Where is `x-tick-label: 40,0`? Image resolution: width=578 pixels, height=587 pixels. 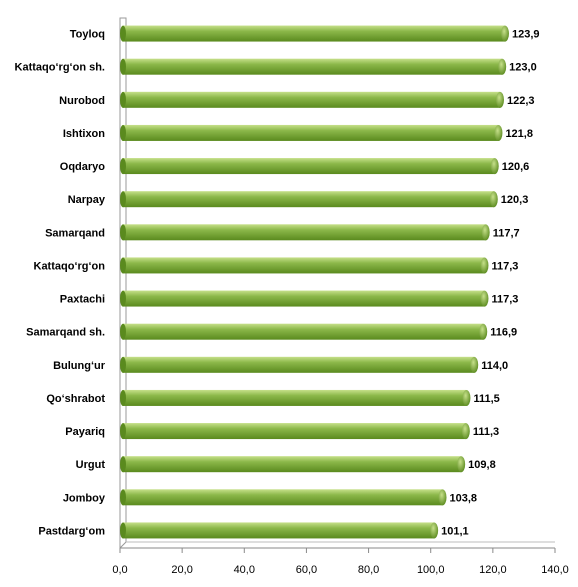 x-tick-label: 40,0 is located at coordinates (244, 570).